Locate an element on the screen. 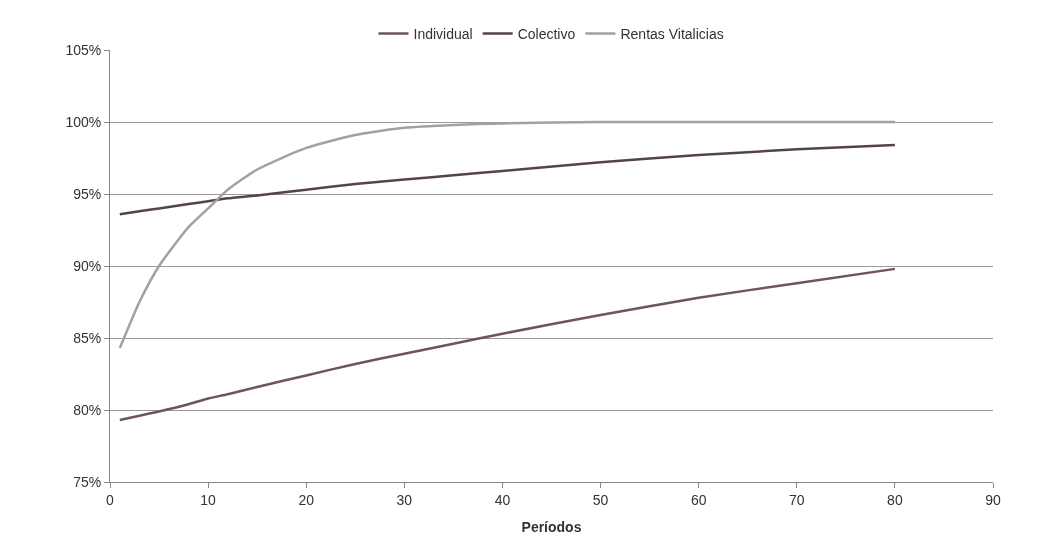 Image resolution: width=1053 pixels, height=552 pixels. y-tick-label: 95% is located at coordinates (87, 193).